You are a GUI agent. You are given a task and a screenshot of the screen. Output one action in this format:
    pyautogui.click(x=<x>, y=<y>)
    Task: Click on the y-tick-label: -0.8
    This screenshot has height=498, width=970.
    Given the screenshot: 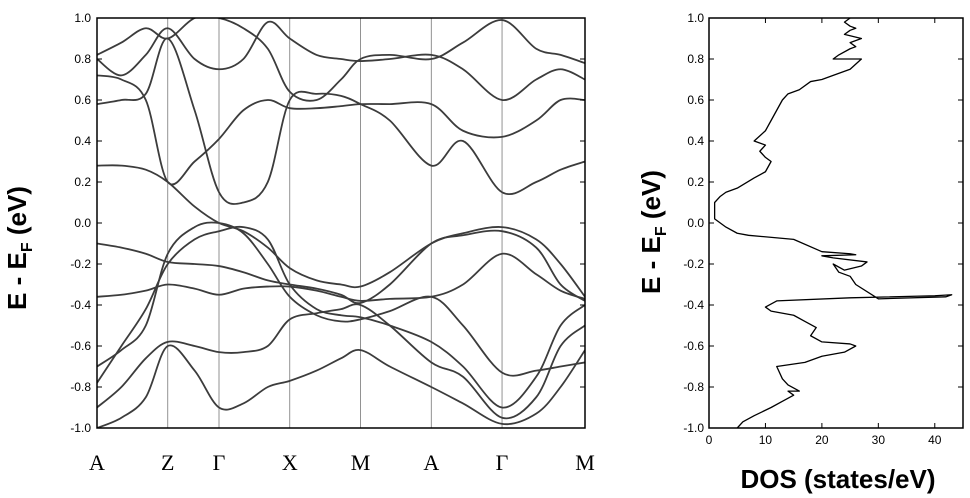 What is the action you would take?
    pyautogui.click(x=80, y=387)
    